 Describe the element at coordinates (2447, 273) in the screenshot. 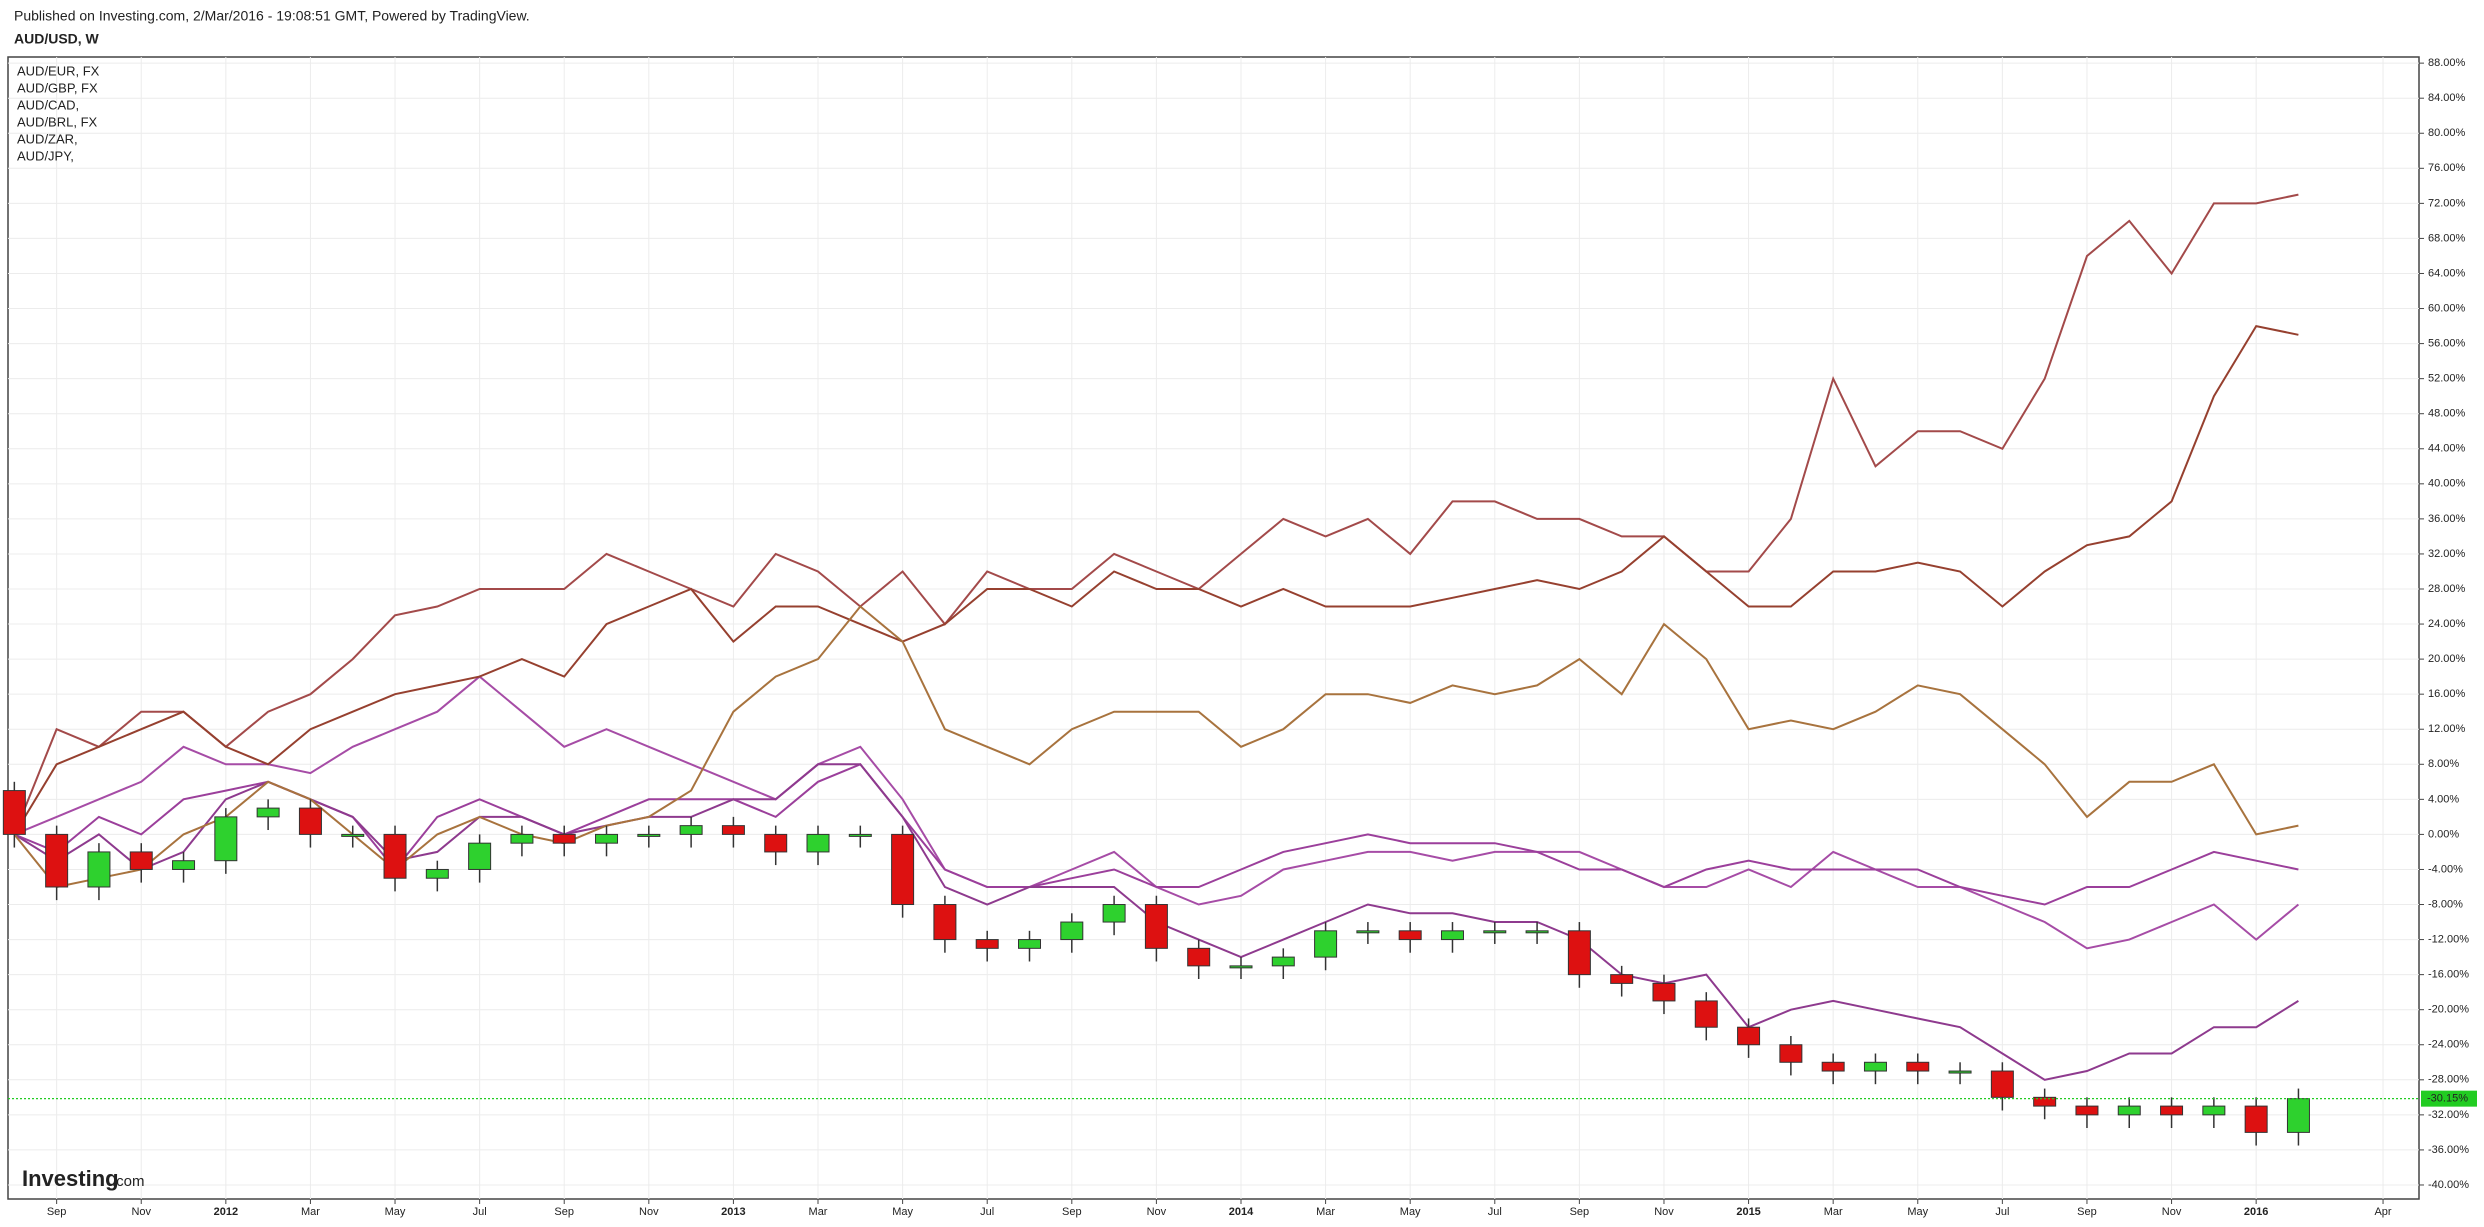

I see `y-tick-label: 64.00%` at that location.